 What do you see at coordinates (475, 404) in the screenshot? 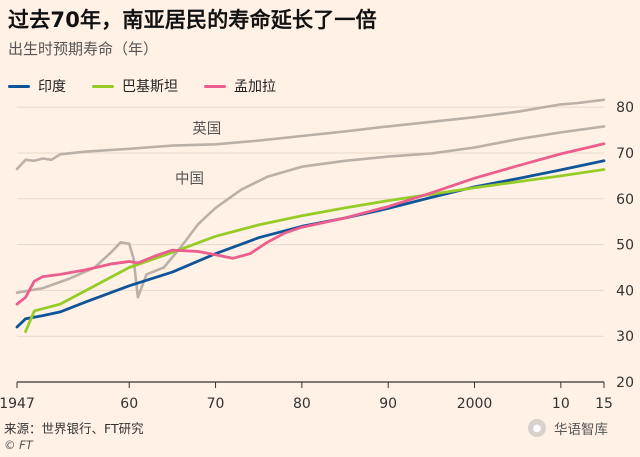
I see `x-tick-label-2000: 2000` at bounding box center [475, 404].